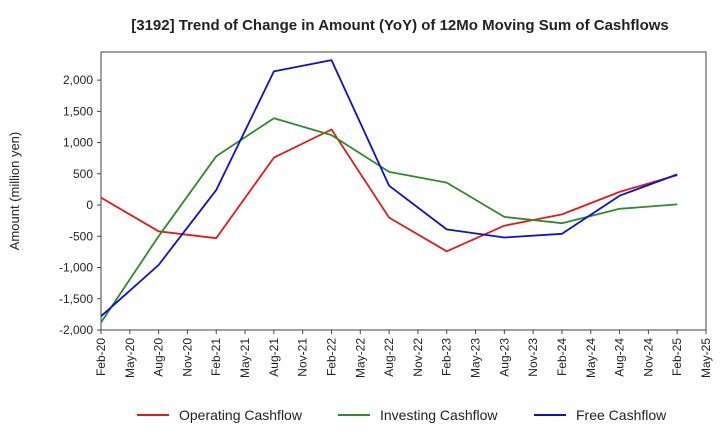 The width and height of the screenshot is (720, 440). I want to click on x-tick-label: Feb-20, so click(101, 357).